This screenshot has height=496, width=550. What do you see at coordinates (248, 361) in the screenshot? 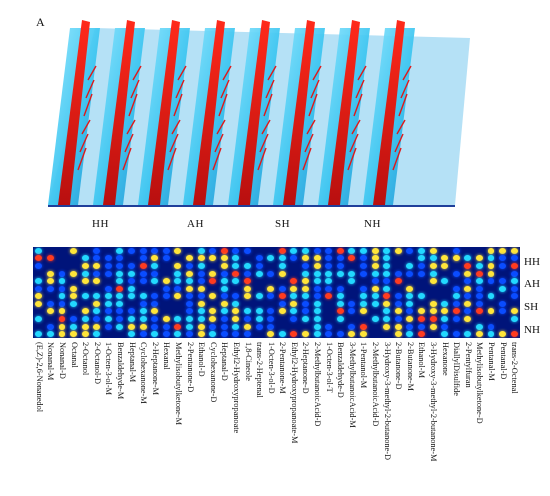
I see `compound-label: 1,8-Cineole` at bounding box center [248, 361].